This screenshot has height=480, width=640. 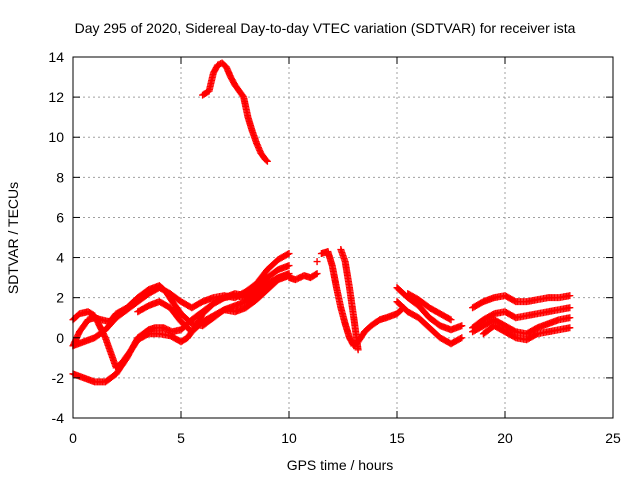 I want to click on y-tick-label: 4, so click(x=60, y=258).